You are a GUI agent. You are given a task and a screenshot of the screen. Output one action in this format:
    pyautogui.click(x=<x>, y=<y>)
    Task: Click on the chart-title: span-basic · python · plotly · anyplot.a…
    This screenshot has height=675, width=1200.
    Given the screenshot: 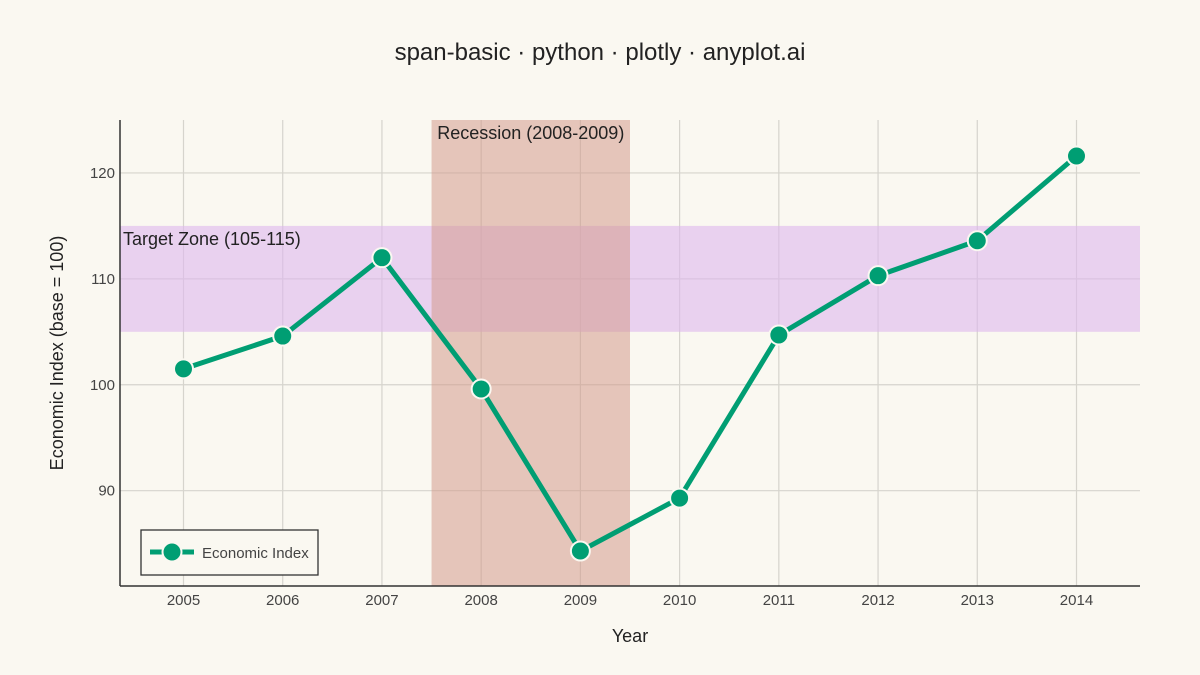 What is the action you would take?
    pyautogui.click(x=600, y=52)
    